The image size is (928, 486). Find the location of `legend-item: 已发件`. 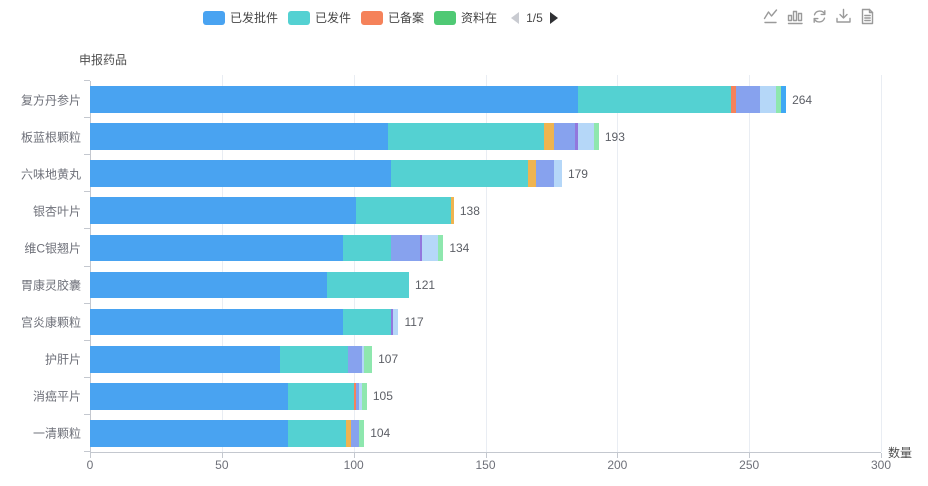

legend-item: 已发件 is located at coordinates (319, 17).